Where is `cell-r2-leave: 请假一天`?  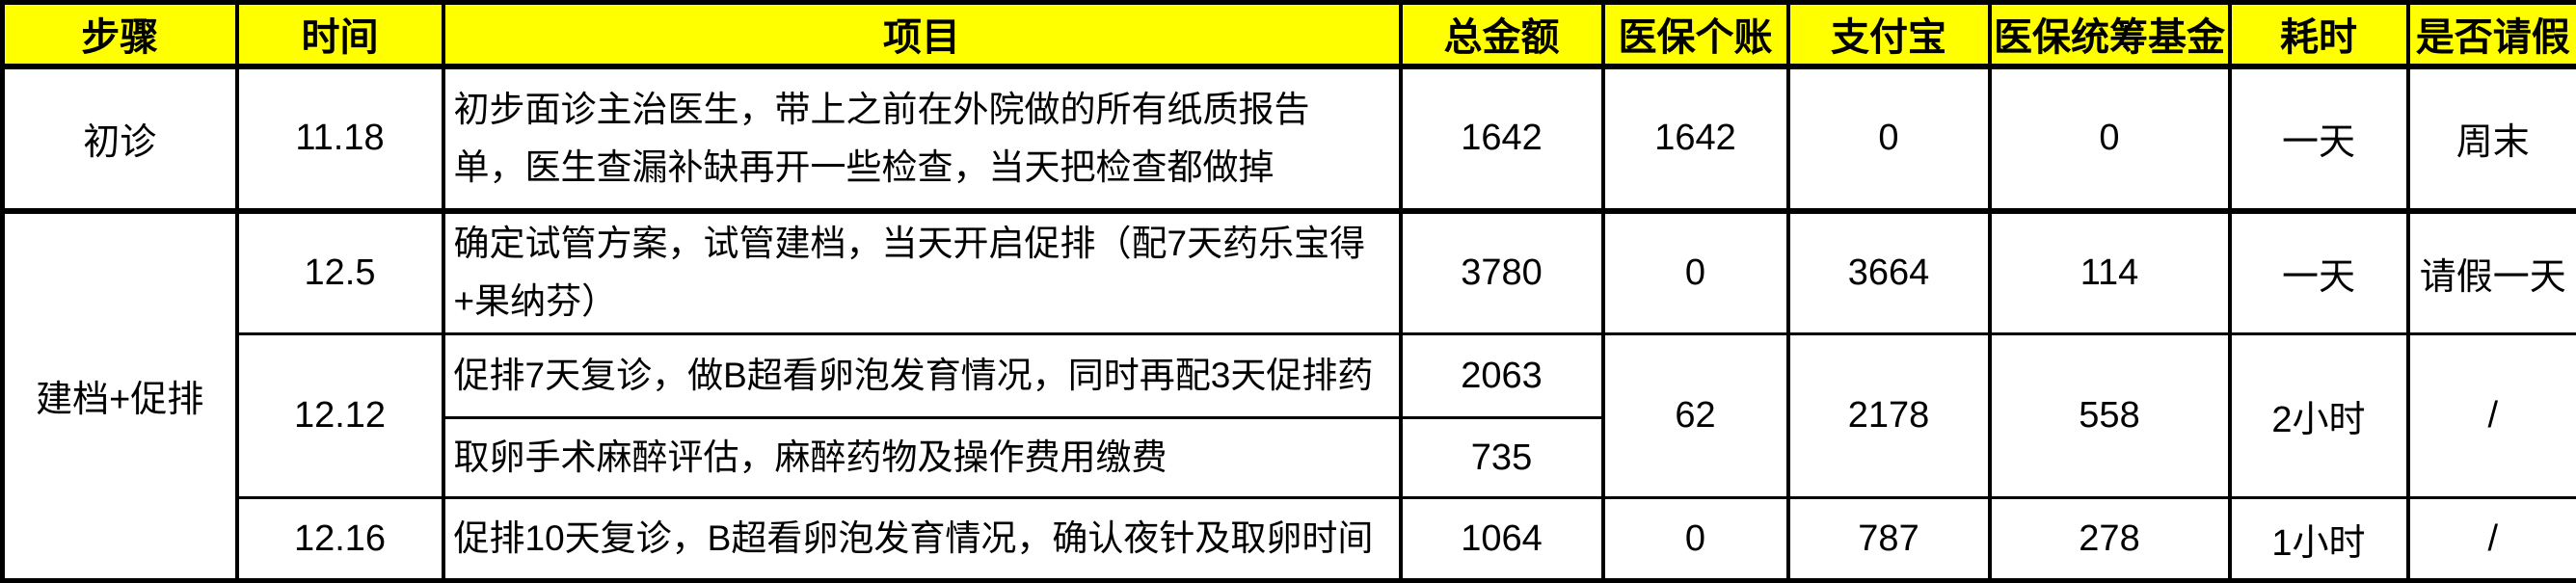
cell-r2-leave: 请假一天 is located at coordinates (2492, 272).